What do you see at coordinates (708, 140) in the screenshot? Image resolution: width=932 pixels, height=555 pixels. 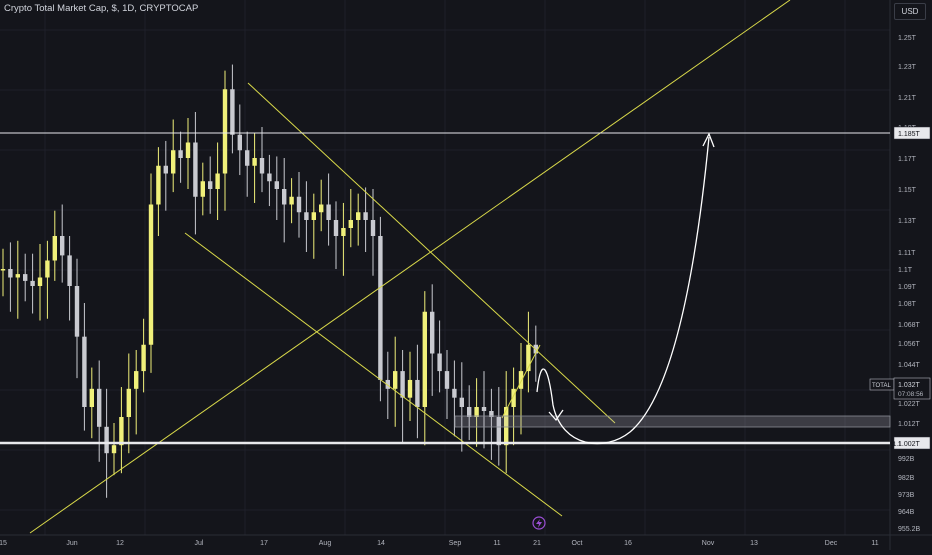 I see `projection-arrowhead-up` at bounding box center [708, 140].